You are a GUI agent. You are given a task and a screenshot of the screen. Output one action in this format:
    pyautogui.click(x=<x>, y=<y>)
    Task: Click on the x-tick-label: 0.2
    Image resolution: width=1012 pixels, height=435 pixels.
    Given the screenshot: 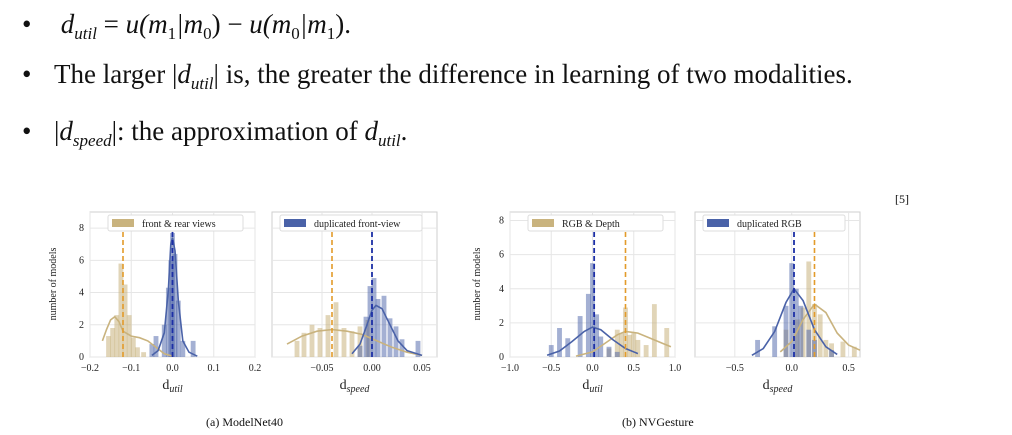 What is the action you would take?
    pyautogui.click(x=255, y=368)
    